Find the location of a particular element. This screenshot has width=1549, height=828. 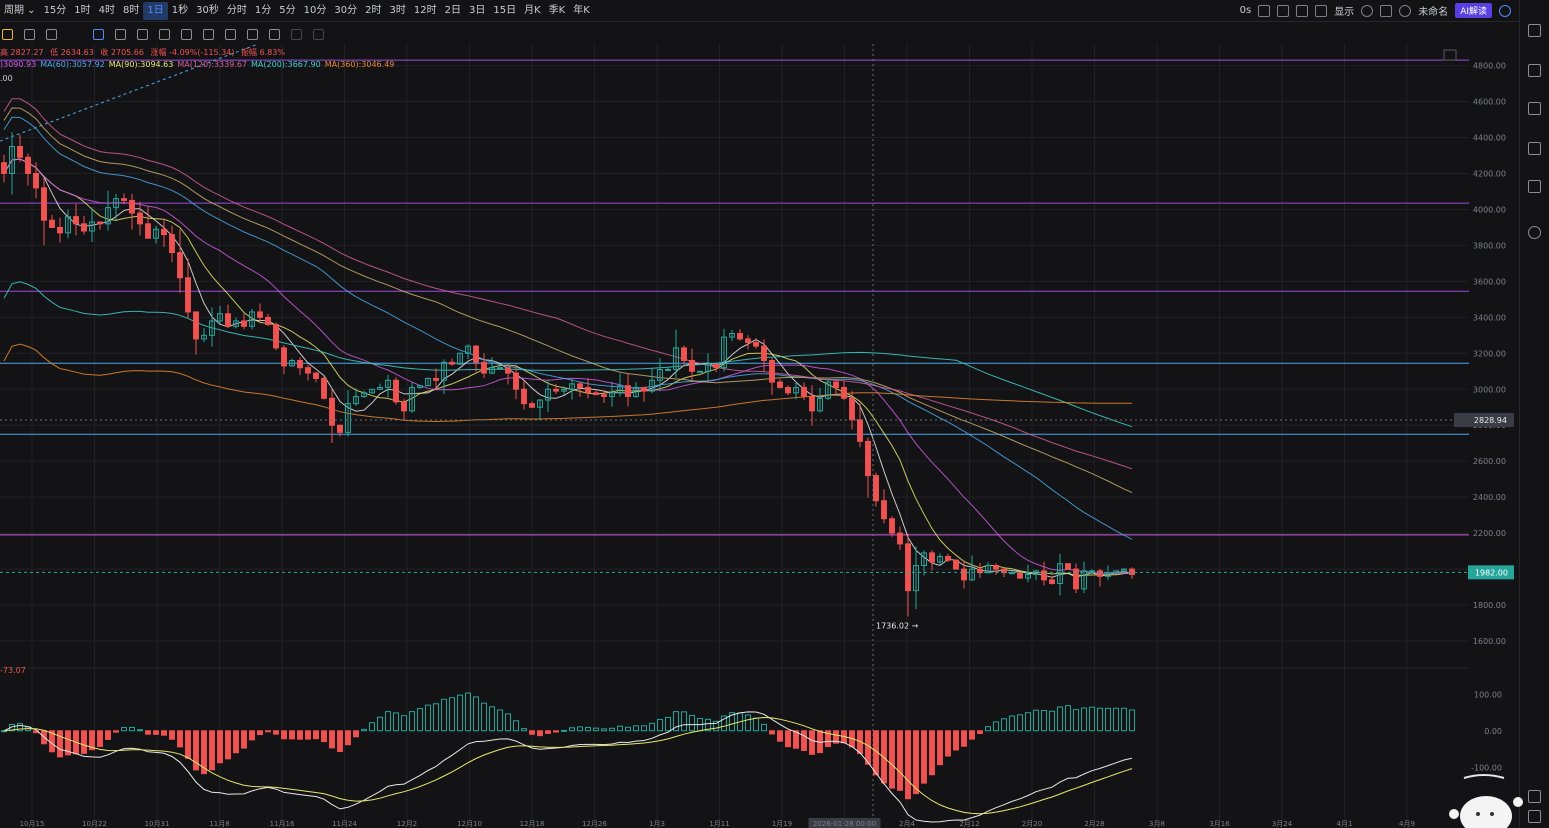

undo-arrow-icon is located at coordinates (296, 34).